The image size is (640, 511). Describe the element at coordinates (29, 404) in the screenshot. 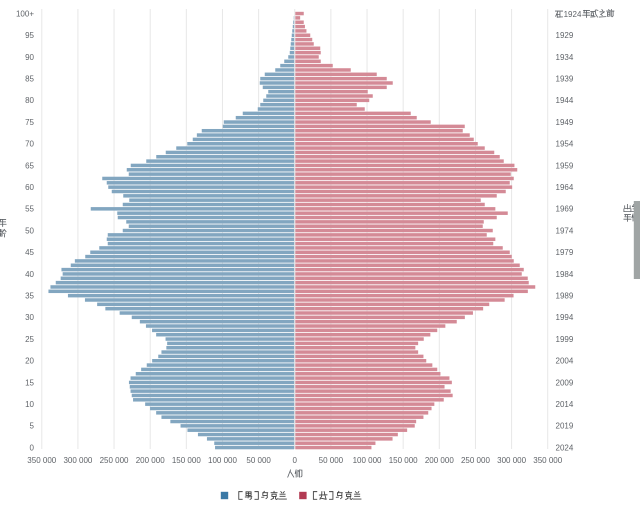

I see `svg-text: 10` at that location.